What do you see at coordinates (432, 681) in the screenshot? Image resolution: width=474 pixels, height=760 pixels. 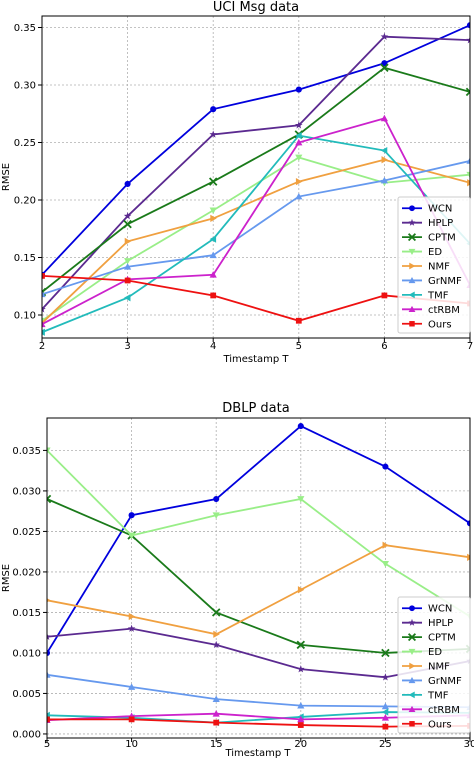 I see `legend-entry-grnmf: GrNMF` at bounding box center [432, 681].